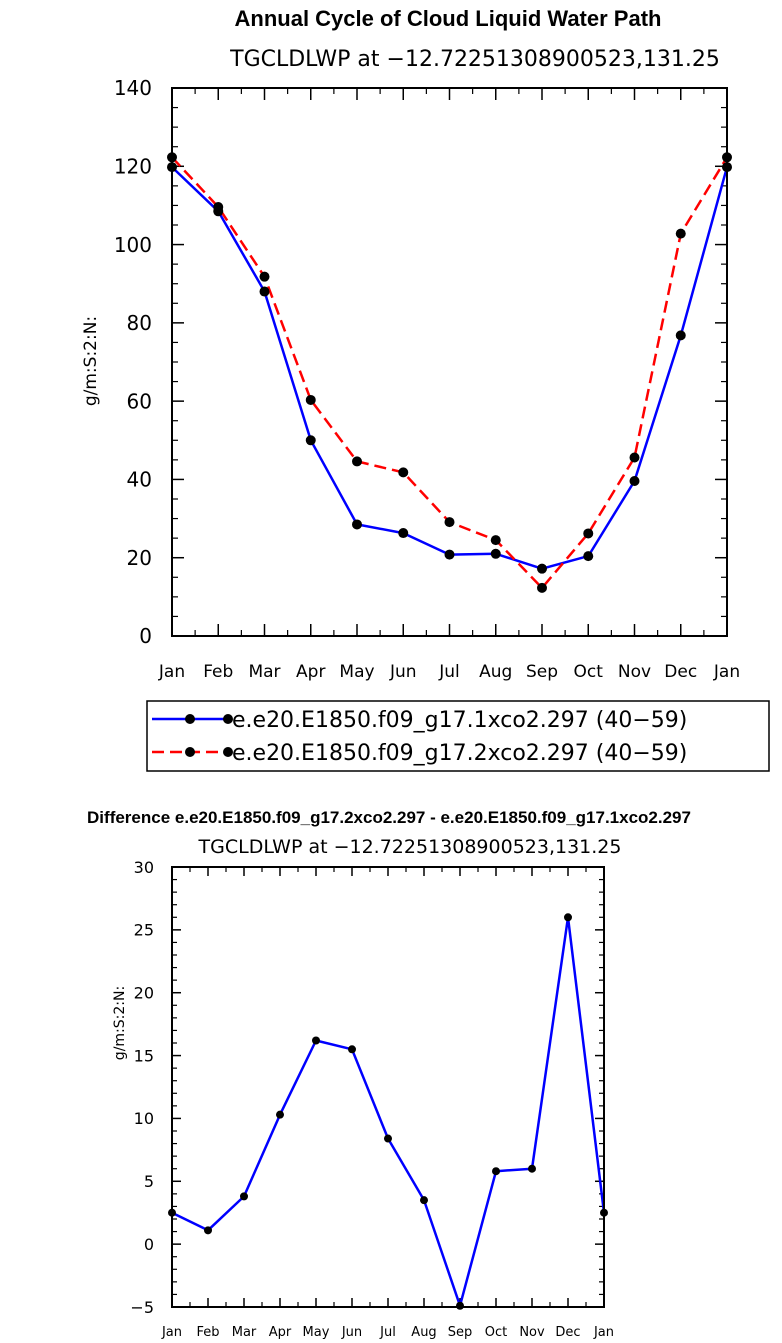 The image size is (782, 1343). Describe the element at coordinates (133, 245) in the screenshot. I see `y-tick-label: 100` at that location.